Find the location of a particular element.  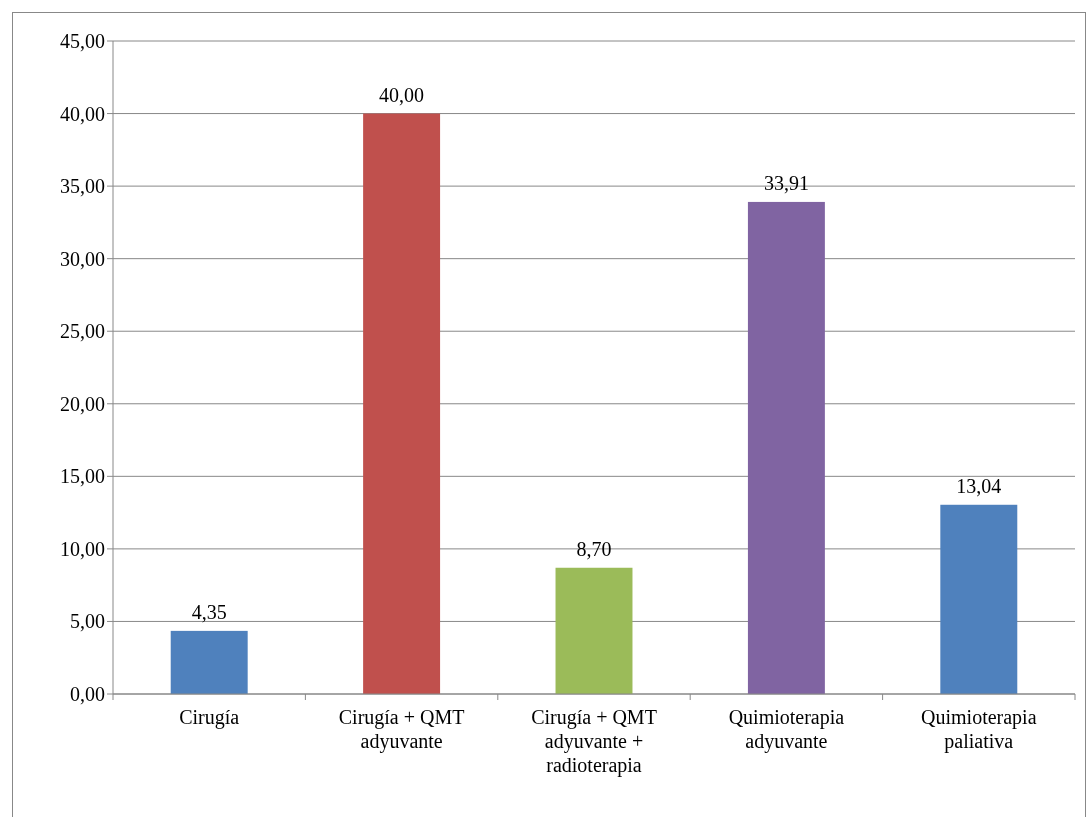

data-label: 33,91 is located at coordinates (786, 182).